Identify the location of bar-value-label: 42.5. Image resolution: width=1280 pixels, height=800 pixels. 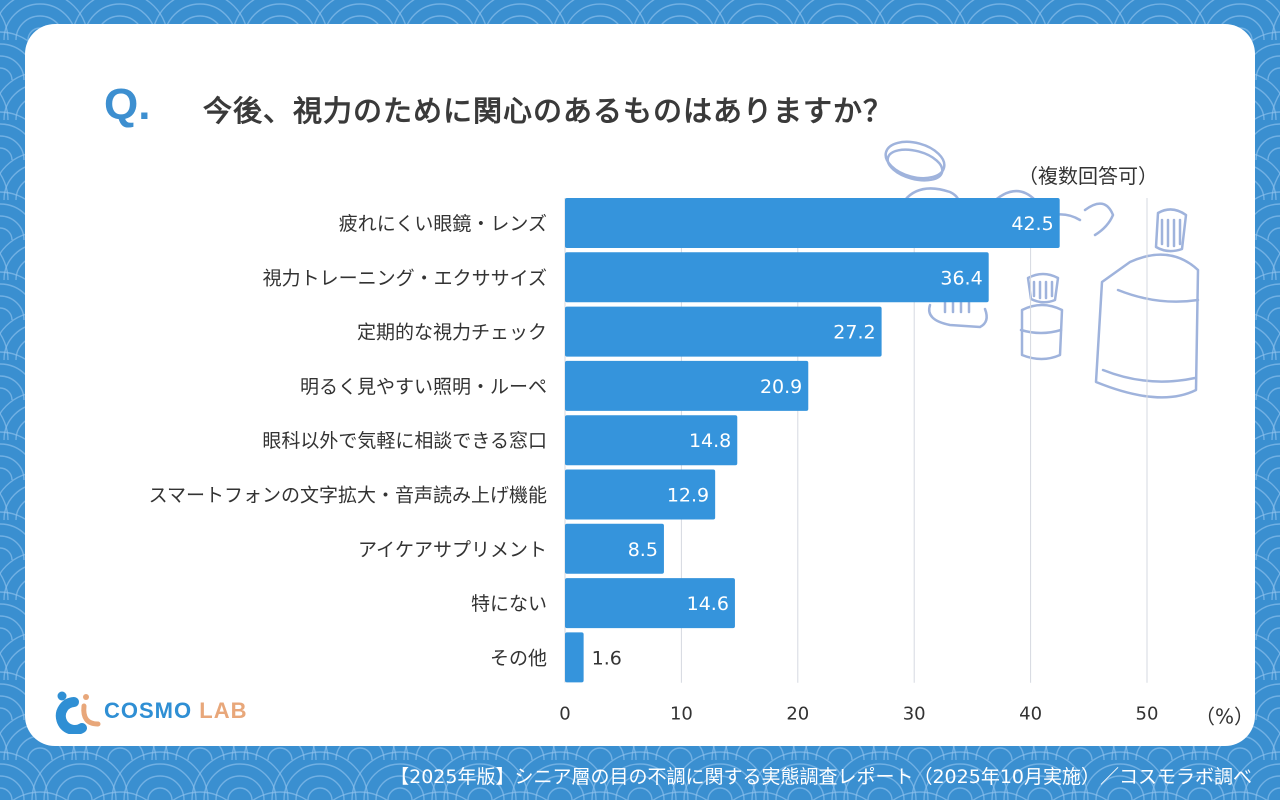
(1032, 224).